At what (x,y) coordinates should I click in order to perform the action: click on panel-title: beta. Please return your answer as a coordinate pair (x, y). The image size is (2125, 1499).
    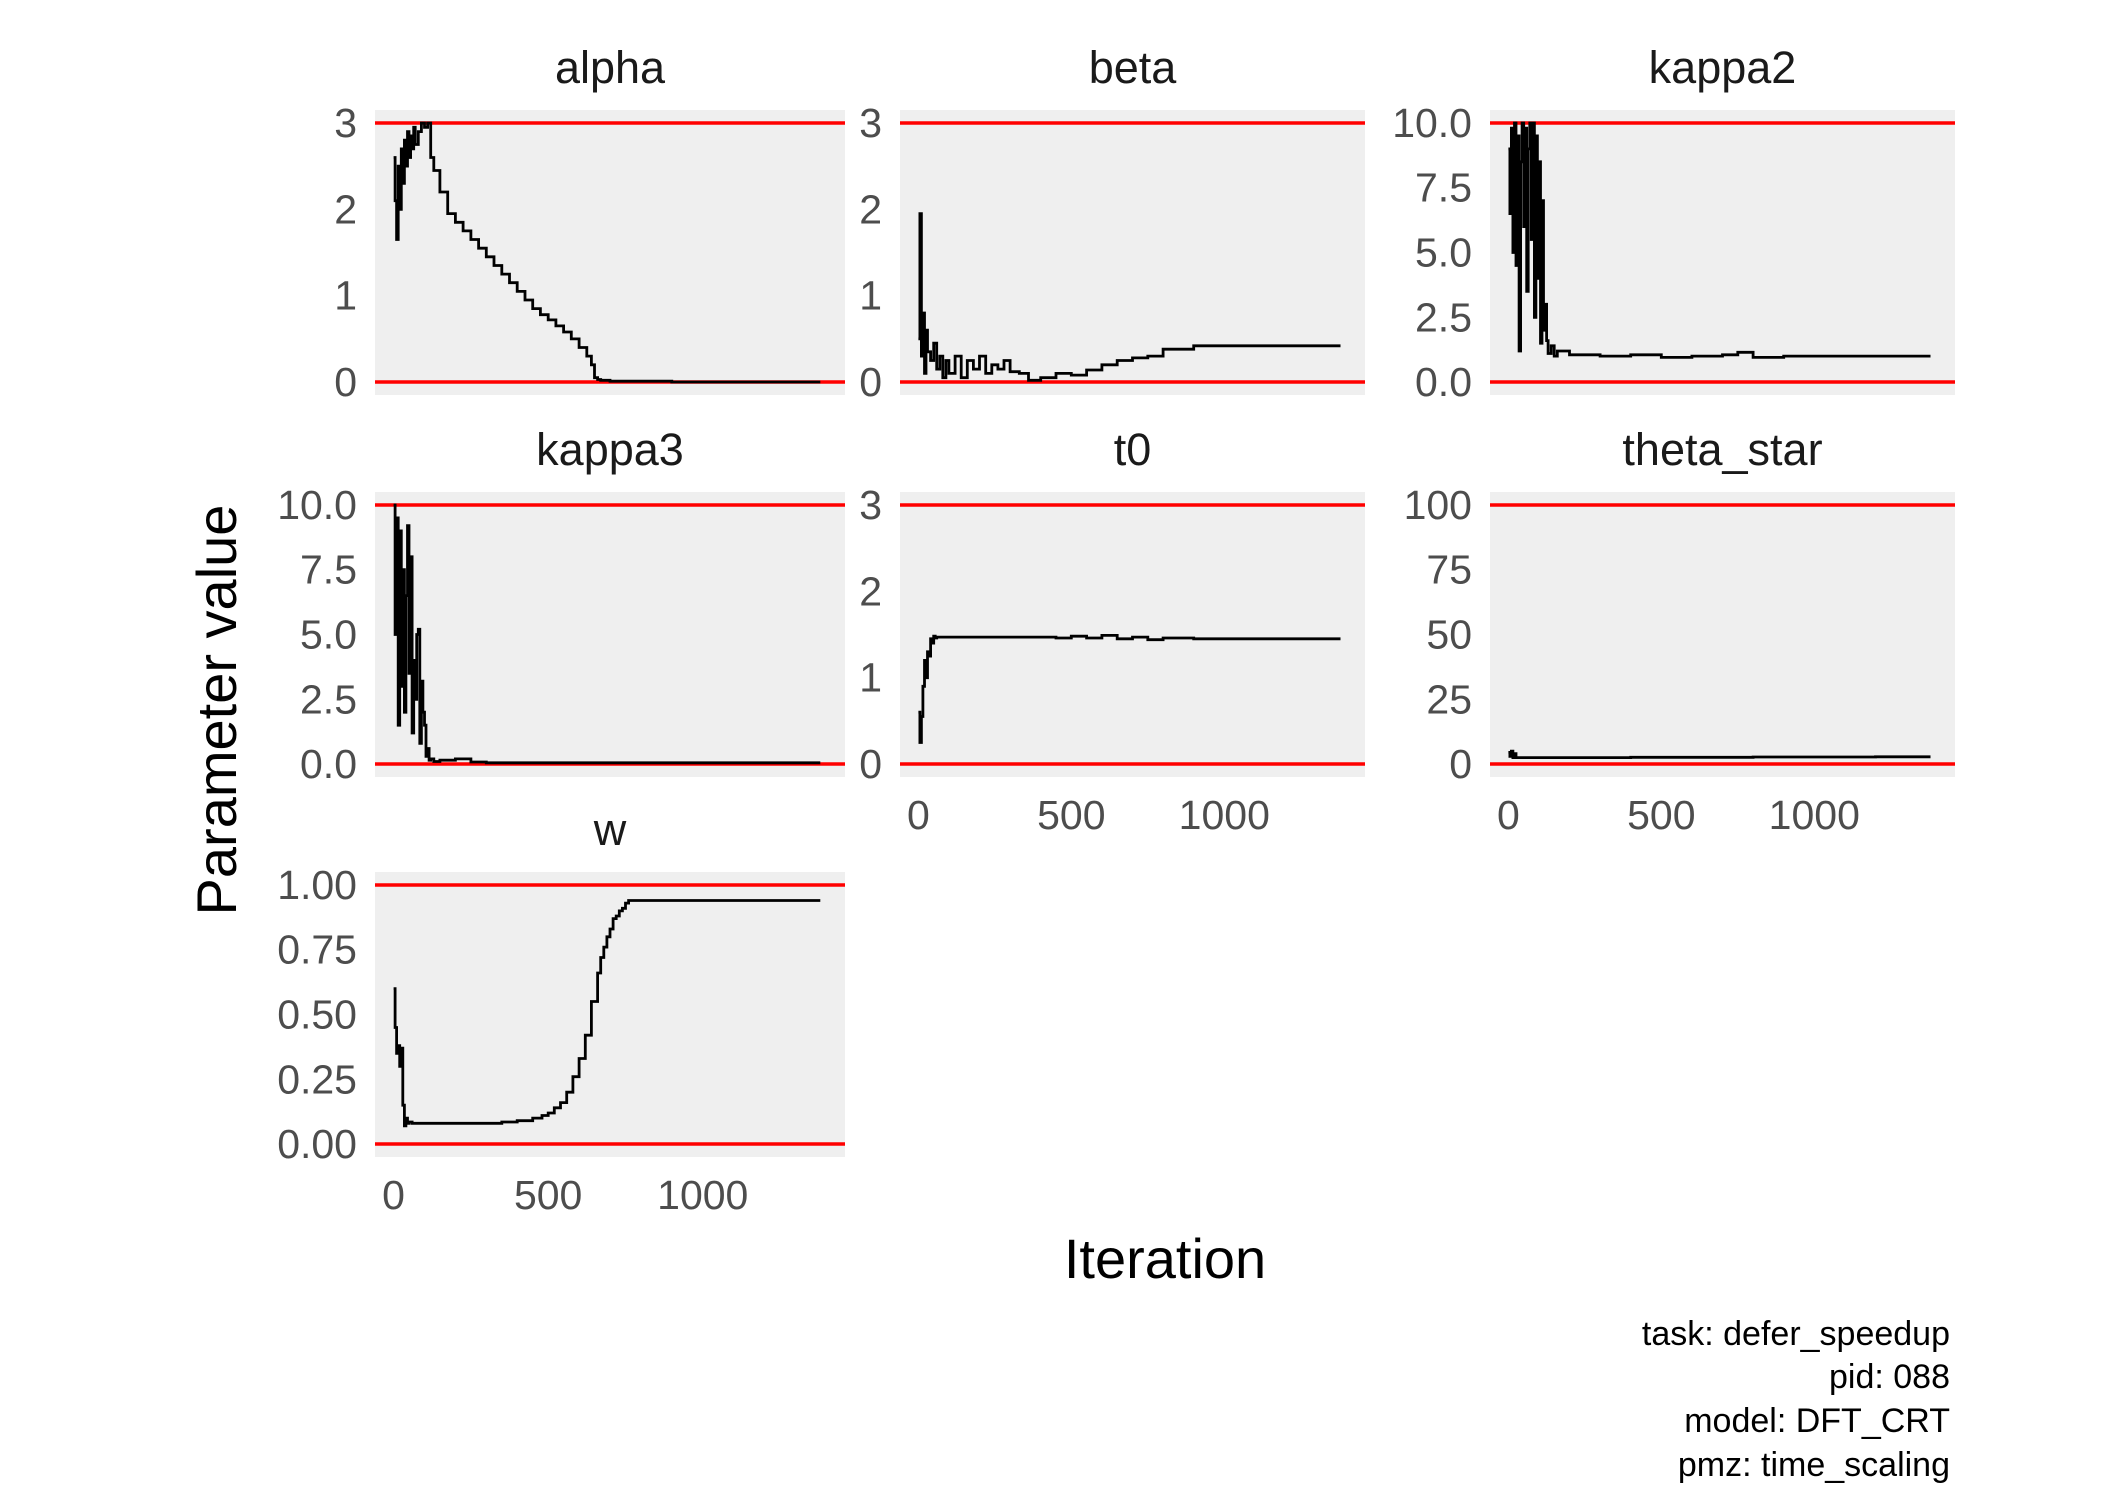
    Looking at the image, I should click on (1133, 67).